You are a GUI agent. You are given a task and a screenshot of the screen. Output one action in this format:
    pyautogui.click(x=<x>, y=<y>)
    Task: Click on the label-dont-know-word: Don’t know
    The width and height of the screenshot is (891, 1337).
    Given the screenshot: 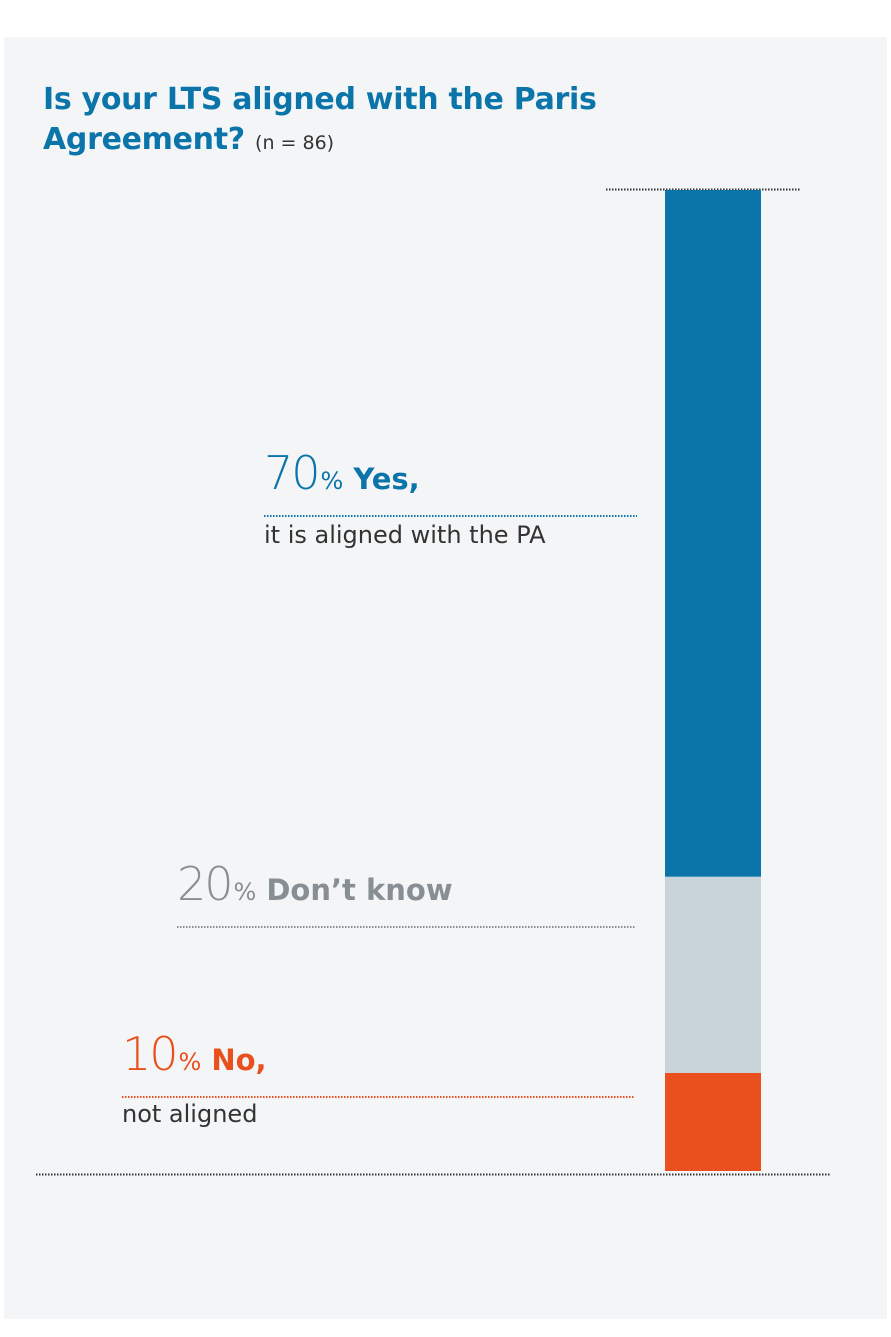 What is the action you would take?
    pyautogui.click(x=359, y=890)
    